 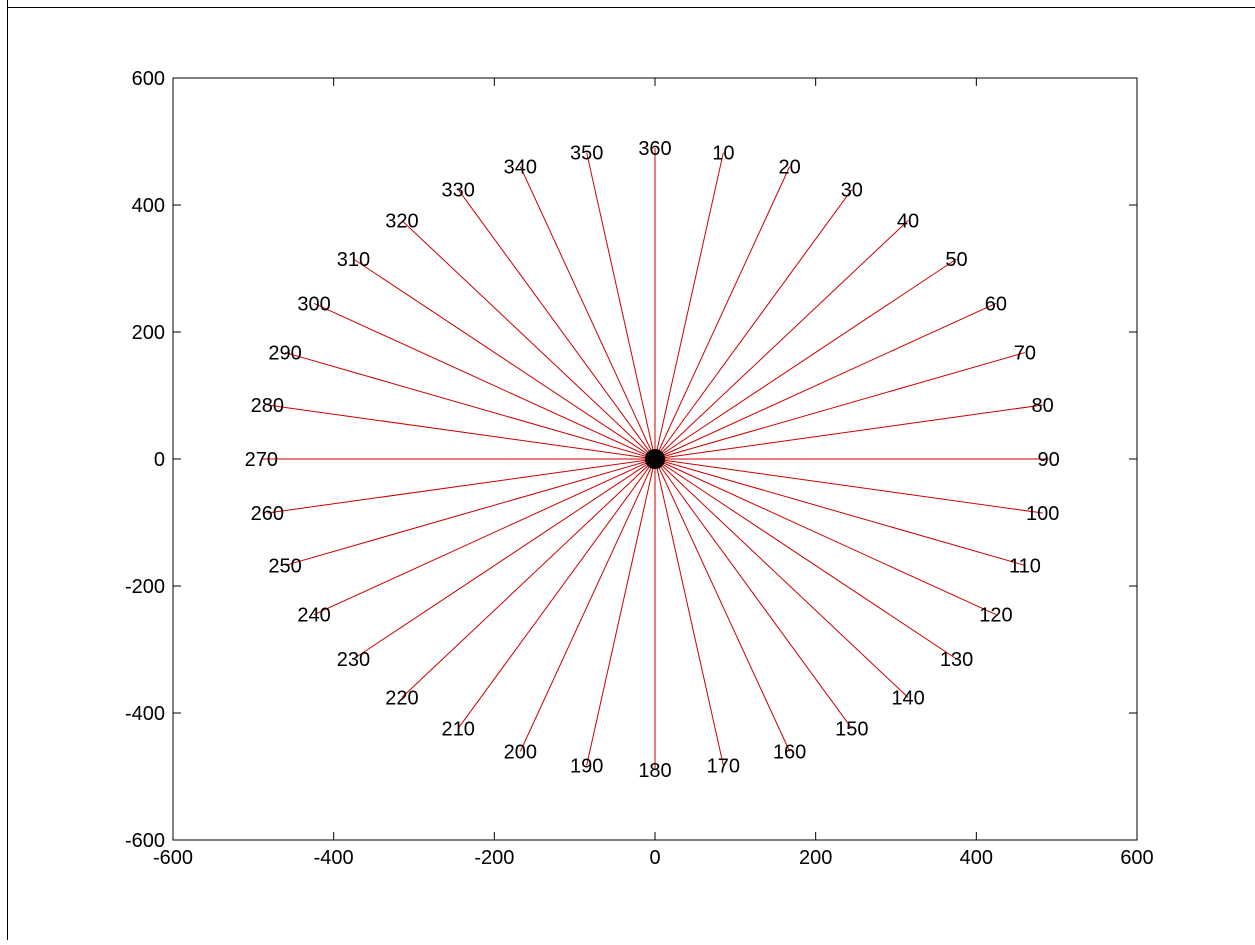 What do you see at coordinates (313, 616) in the screenshot?
I see `ray-label: 240` at bounding box center [313, 616].